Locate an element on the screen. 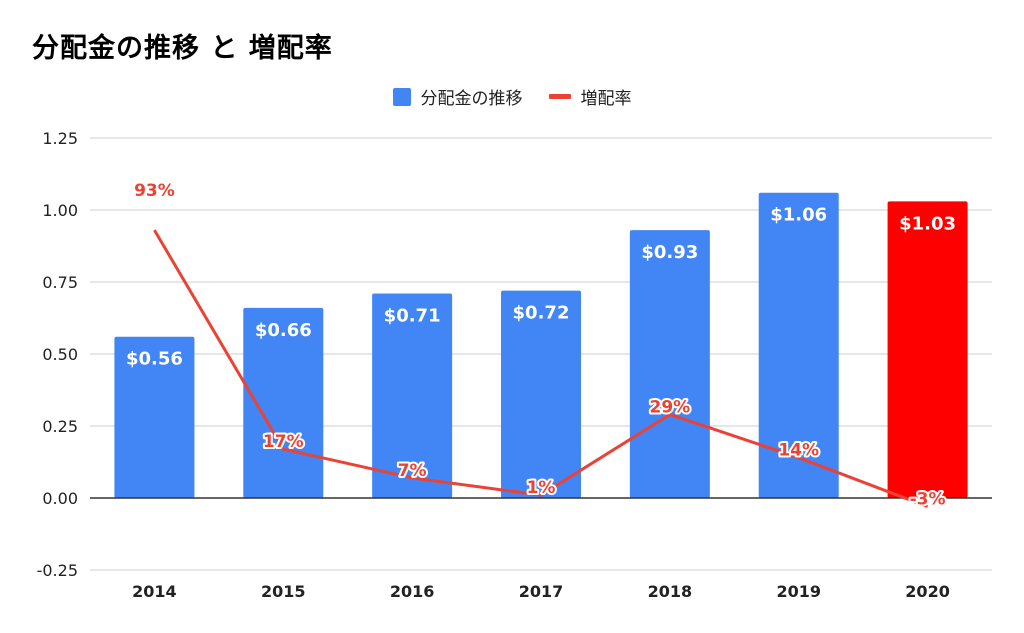 The width and height of the screenshot is (1024, 633). line-data-label-halo: 93% is located at coordinates (154, 191).